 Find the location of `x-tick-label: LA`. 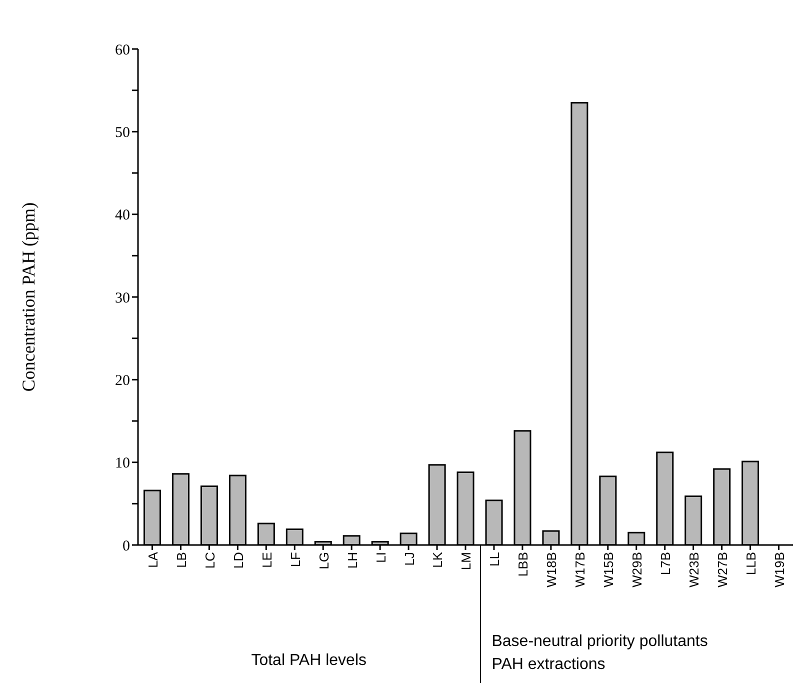

x-tick-label: LA is located at coordinates (152, 560).